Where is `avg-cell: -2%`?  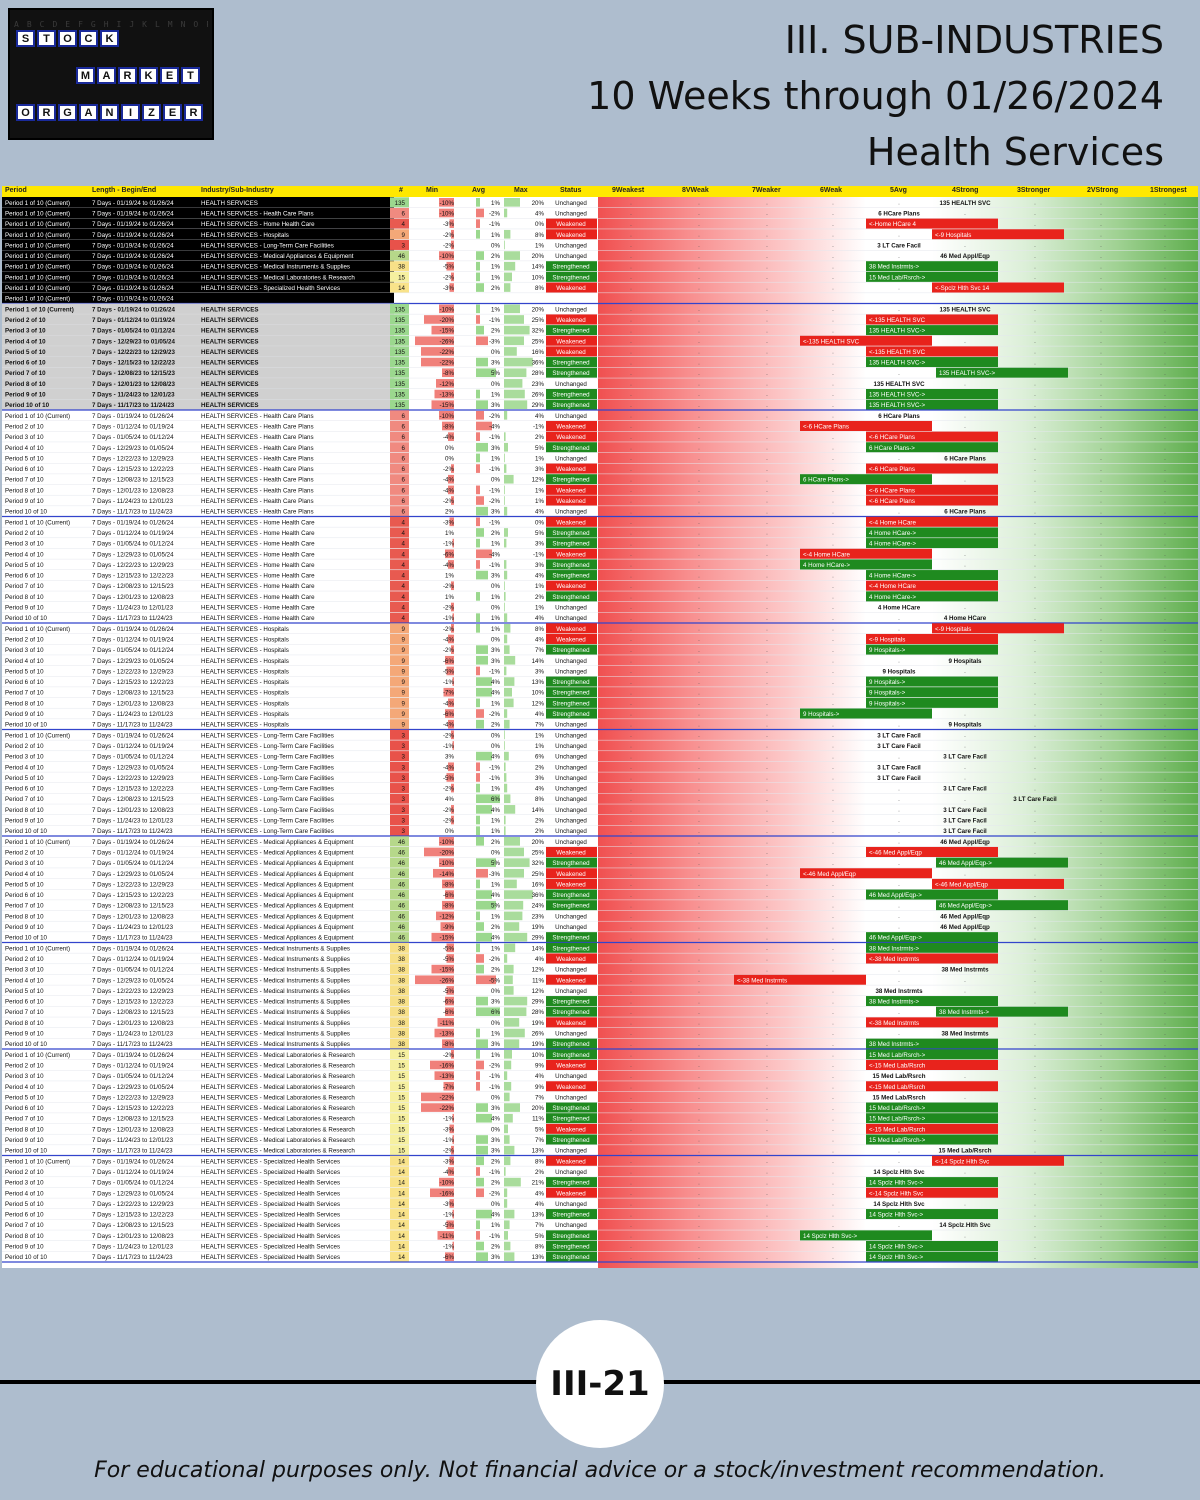
avg-cell: -2% is located at coordinates (495, 213).